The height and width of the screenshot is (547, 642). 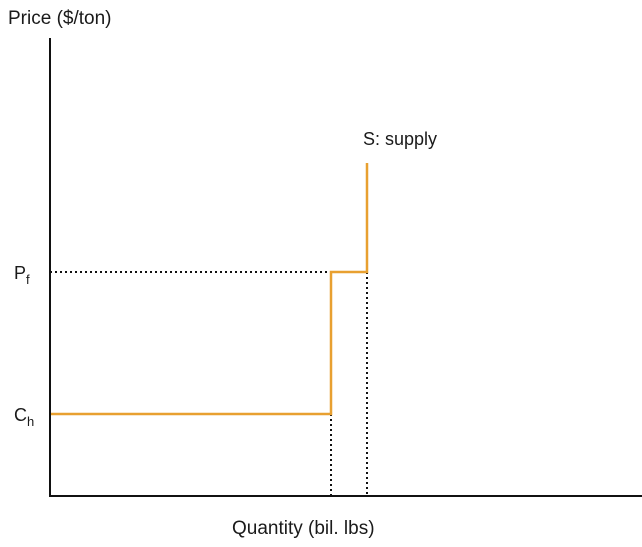 I want to click on y-tick-label-pf: Pf, so click(x=22, y=275).